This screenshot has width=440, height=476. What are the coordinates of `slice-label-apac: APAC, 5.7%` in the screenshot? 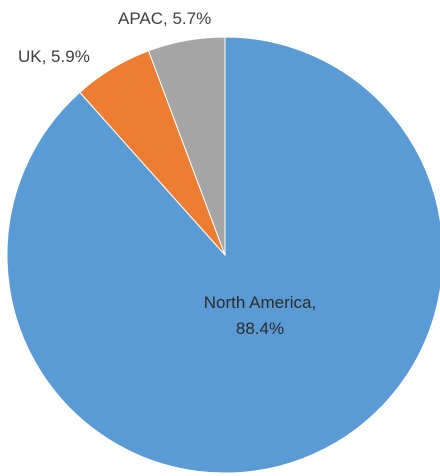 It's located at (164, 18).